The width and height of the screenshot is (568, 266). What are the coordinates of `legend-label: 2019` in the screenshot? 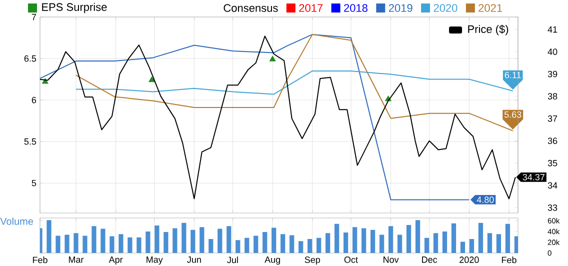 It's located at (400, 8).